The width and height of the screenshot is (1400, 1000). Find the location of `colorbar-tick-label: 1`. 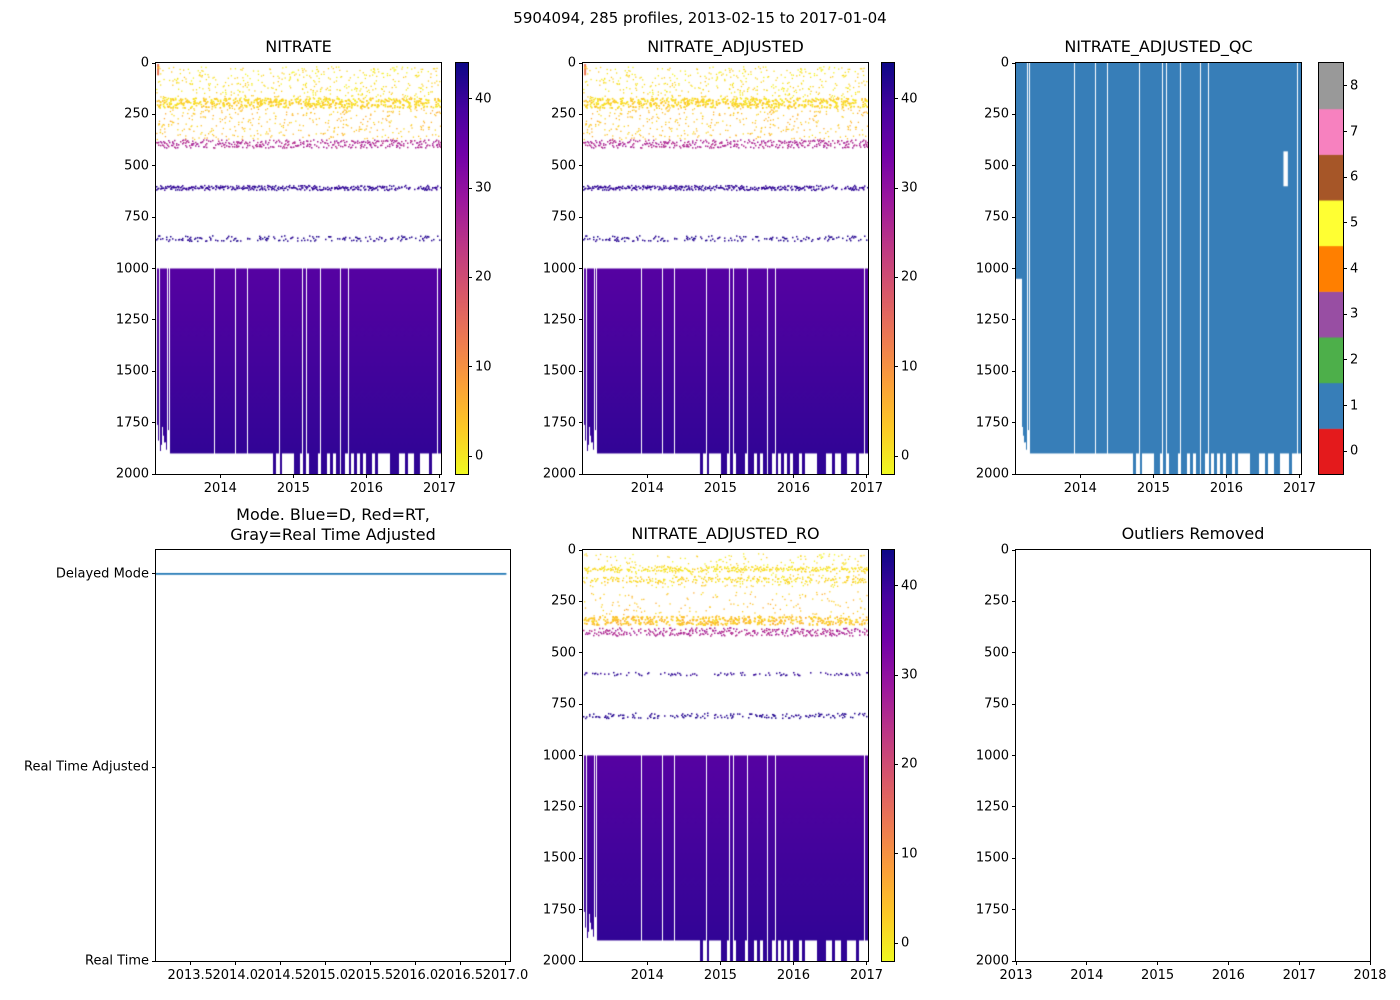

colorbar-tick-label: 1 is located at coordinates (1354, 405).